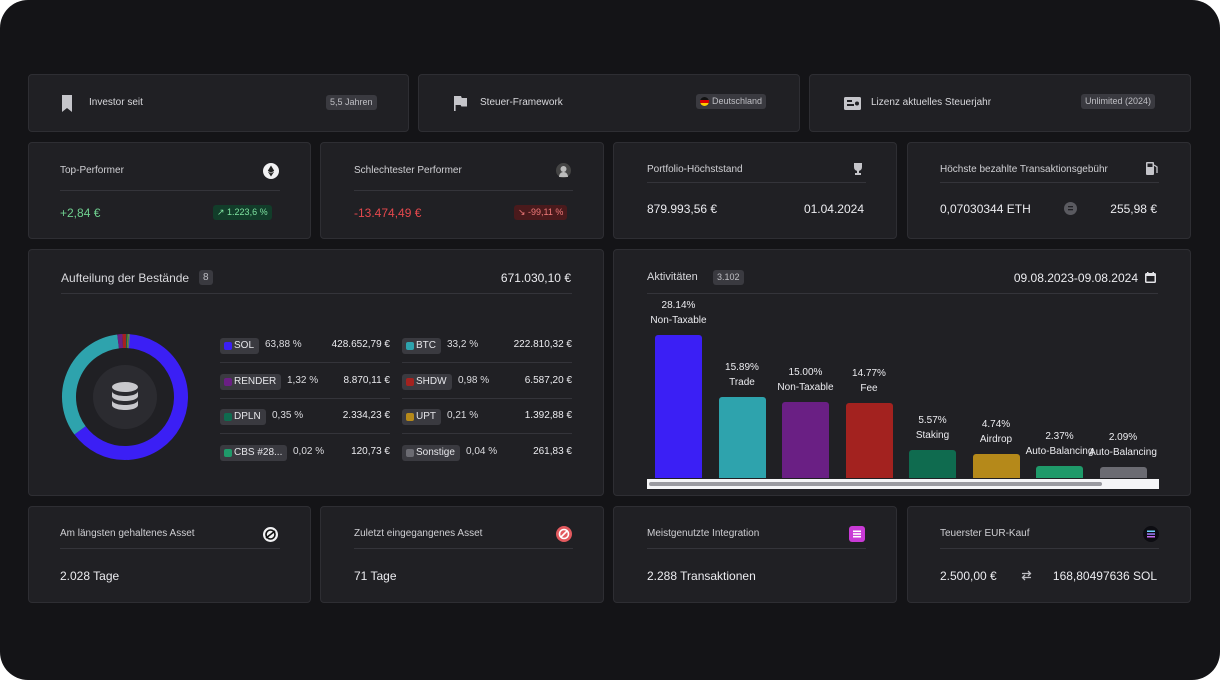  I want to click on top-performer-value: +2,84 €, so click(80, 213).